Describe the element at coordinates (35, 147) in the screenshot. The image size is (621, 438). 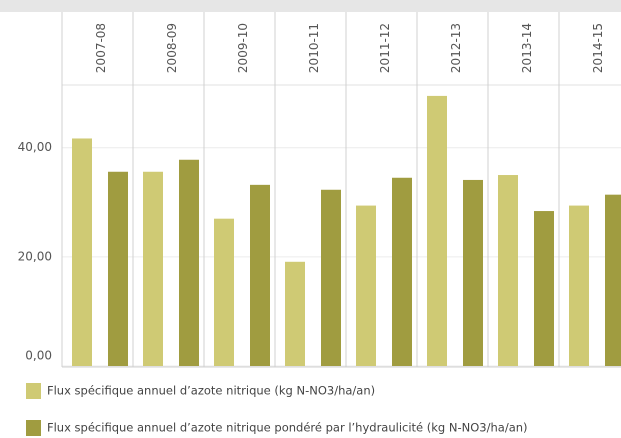
I see `y-tick-label: 40,00` at that location.